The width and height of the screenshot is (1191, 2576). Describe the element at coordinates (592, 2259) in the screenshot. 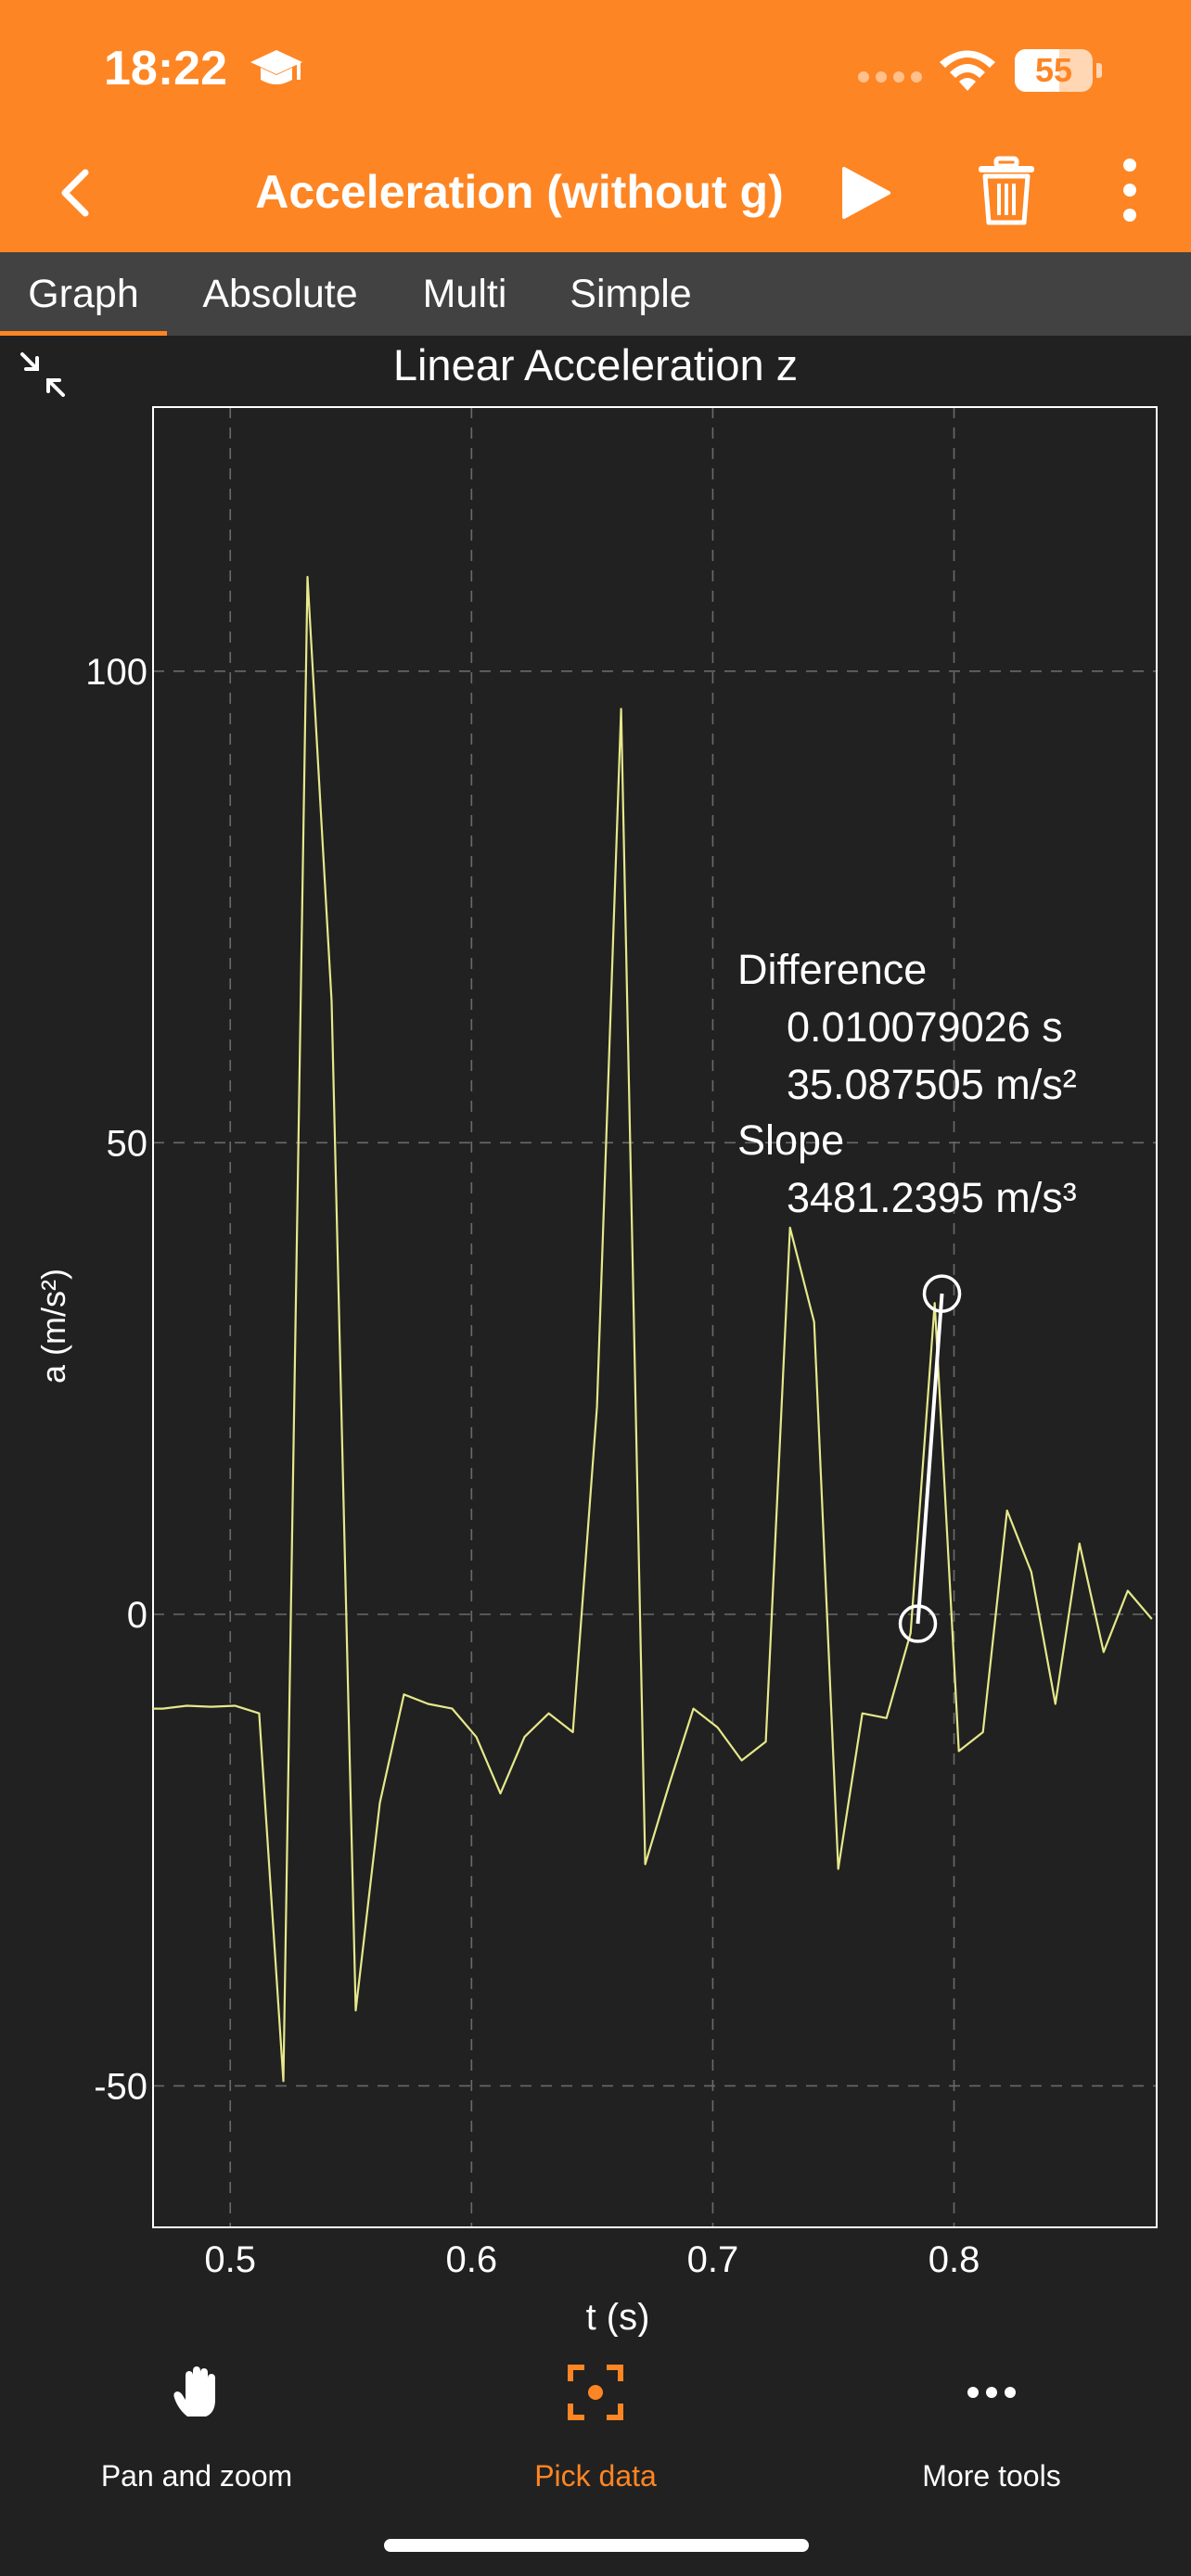

I see `x-tick-labels: 0.5 0.6 0.7 0.8` at that location.